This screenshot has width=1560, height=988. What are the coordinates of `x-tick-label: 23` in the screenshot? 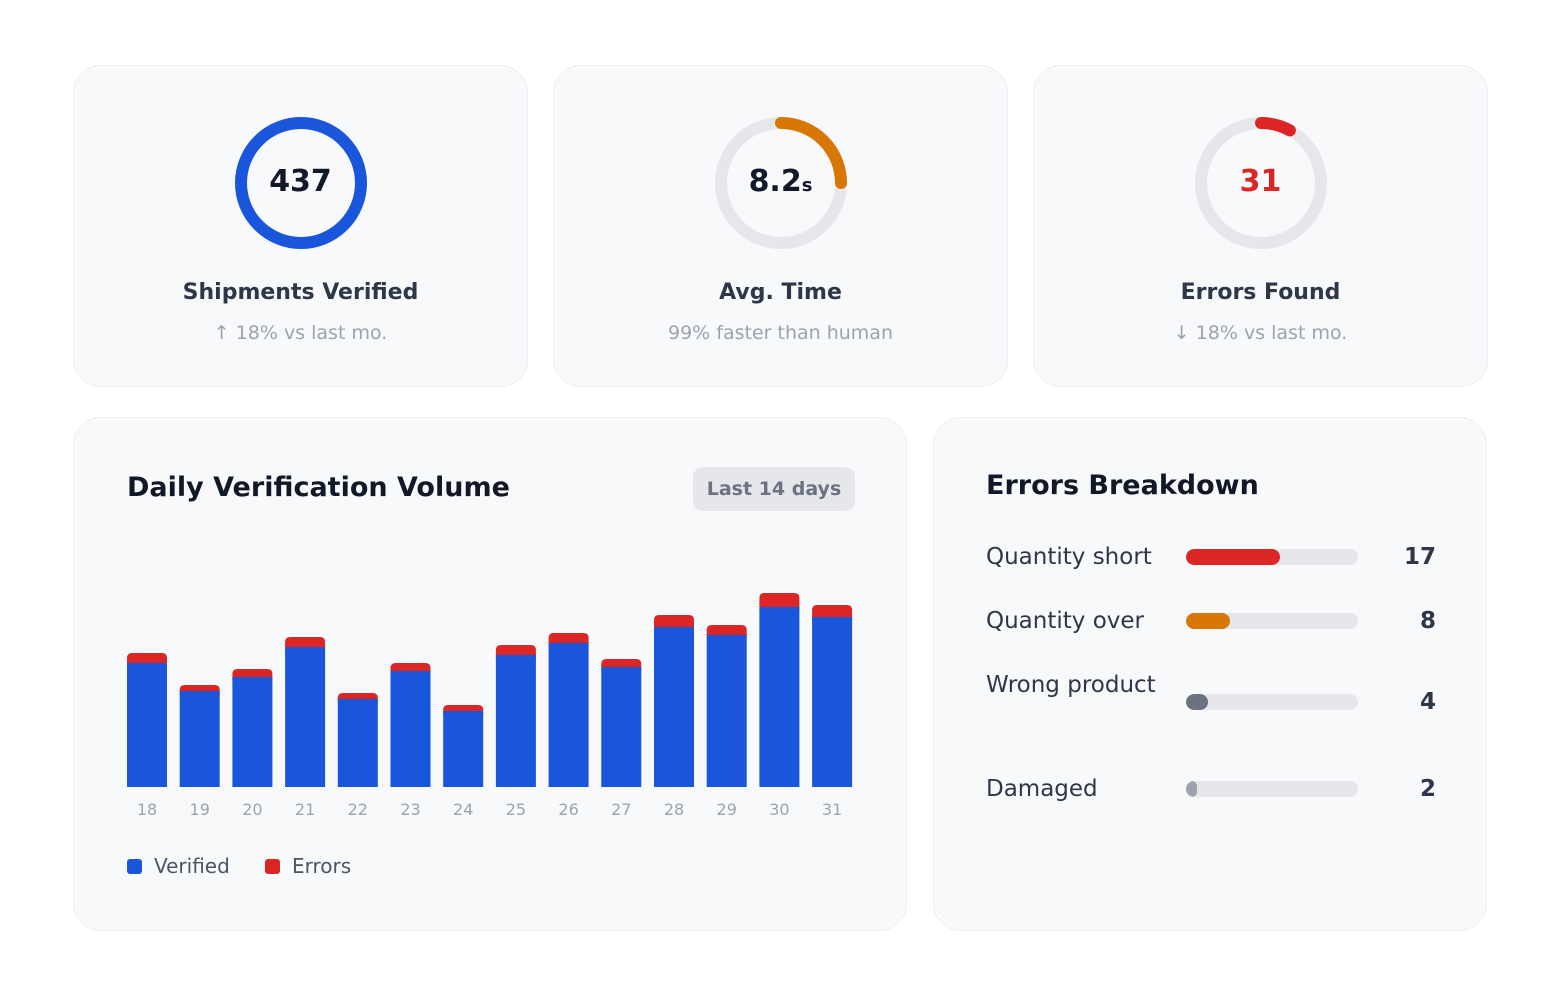 It's located at (410, 809).